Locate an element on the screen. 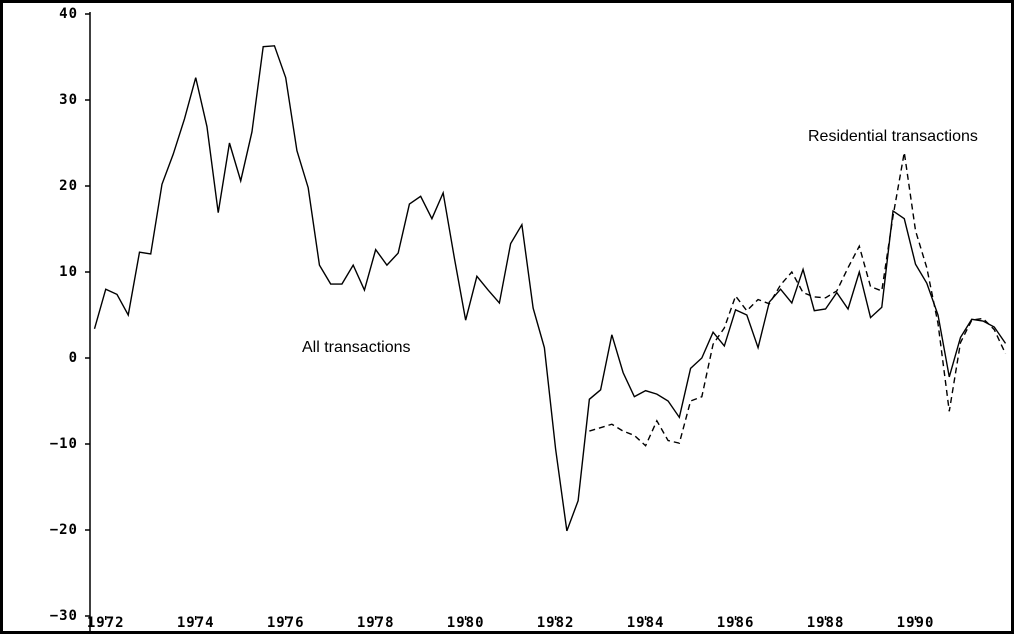 The image size is (1016, 636). y-tick-label: 30 is located at coordinates (68, 100).